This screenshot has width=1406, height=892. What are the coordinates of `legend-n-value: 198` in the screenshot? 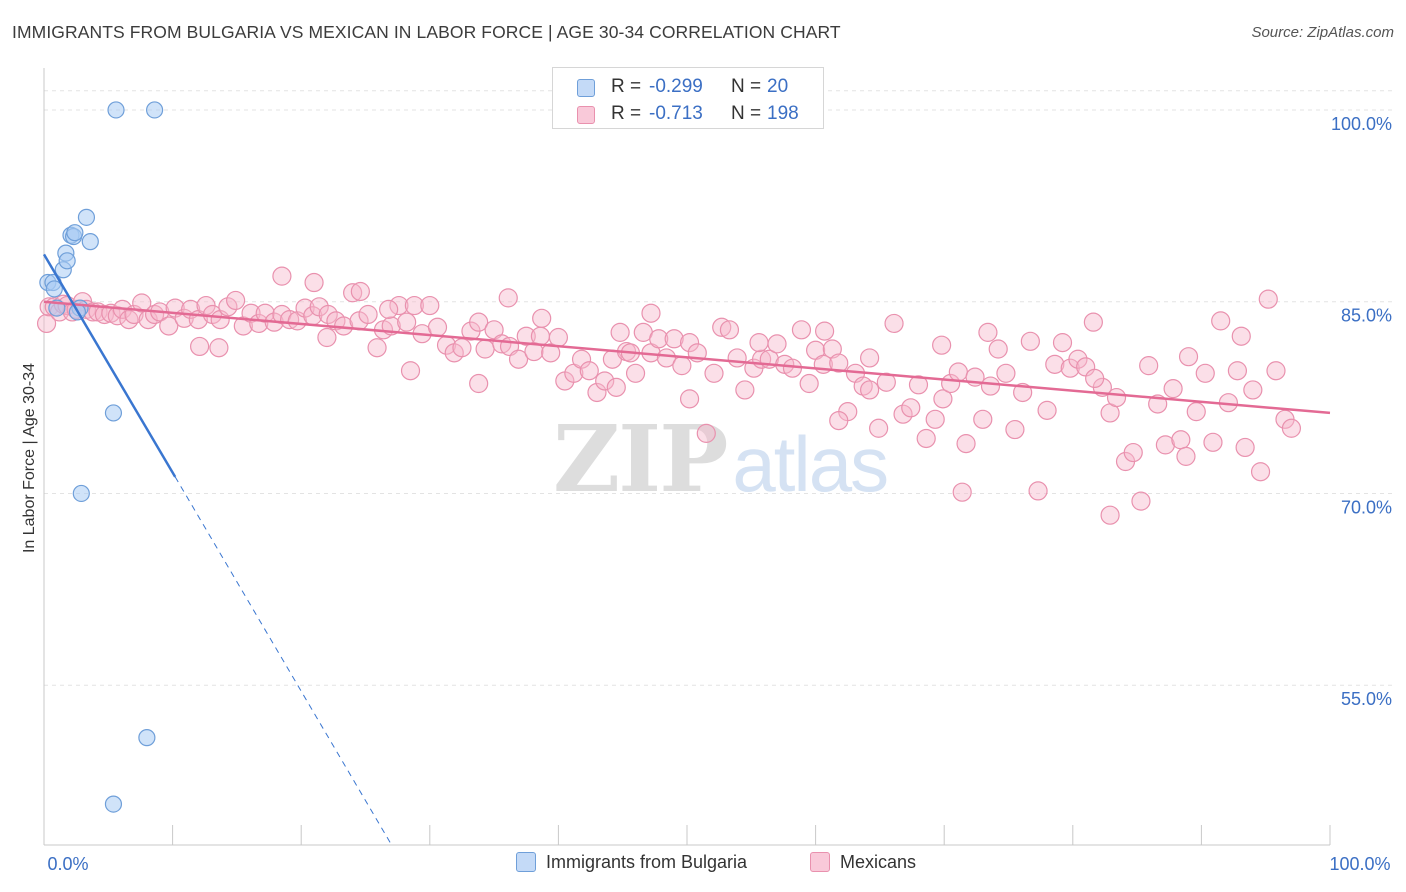 It's located at (783, 113).